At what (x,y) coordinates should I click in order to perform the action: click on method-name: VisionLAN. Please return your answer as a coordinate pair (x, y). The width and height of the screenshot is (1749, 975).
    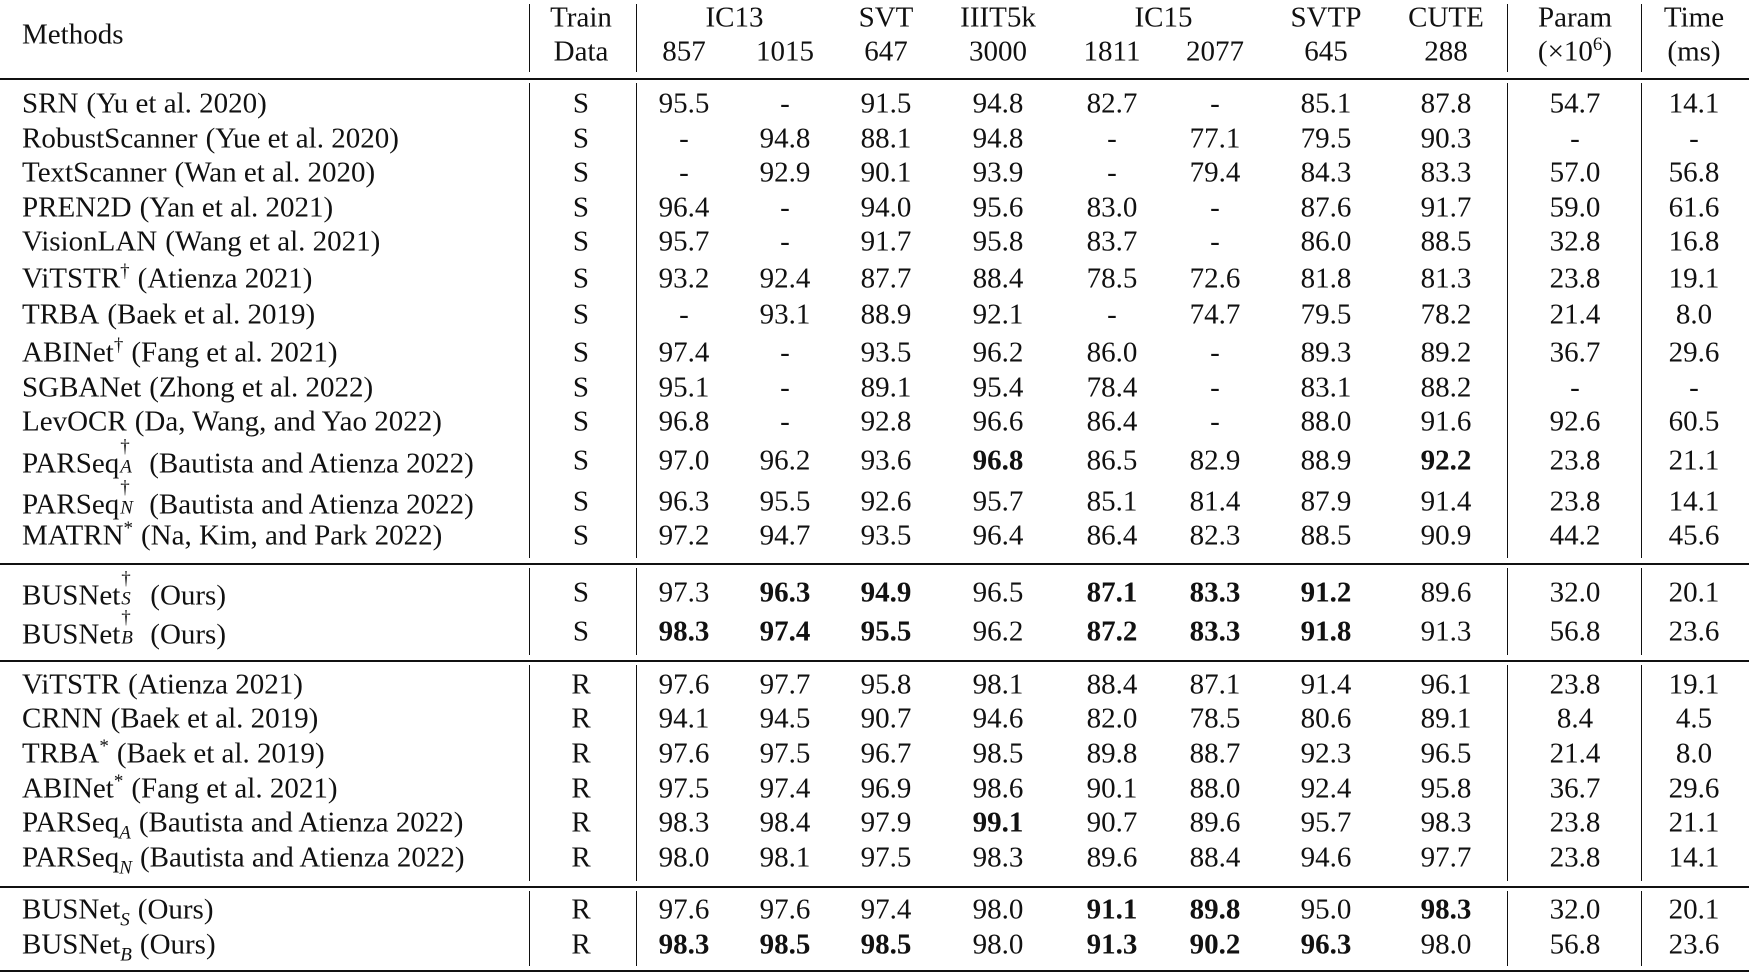
    Looking at the image, I should click on (90, 241).